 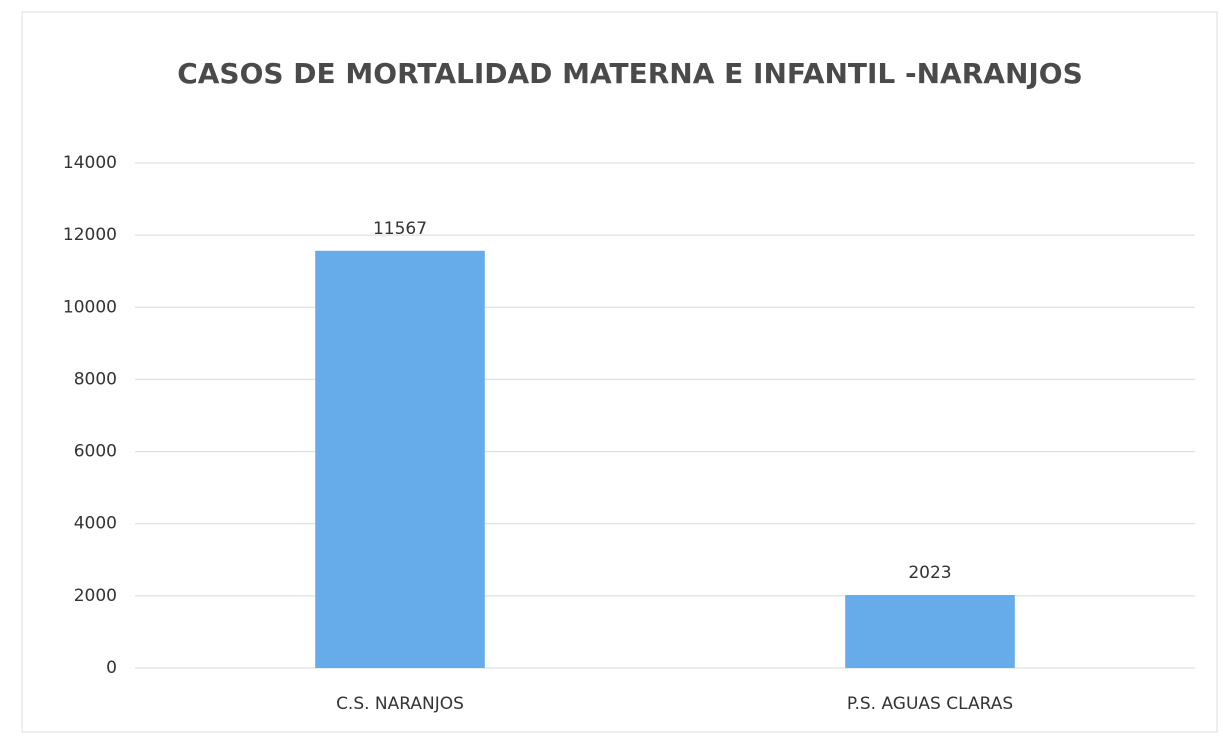 I want to click on data-label: 2023, so click(x=929, y=573).